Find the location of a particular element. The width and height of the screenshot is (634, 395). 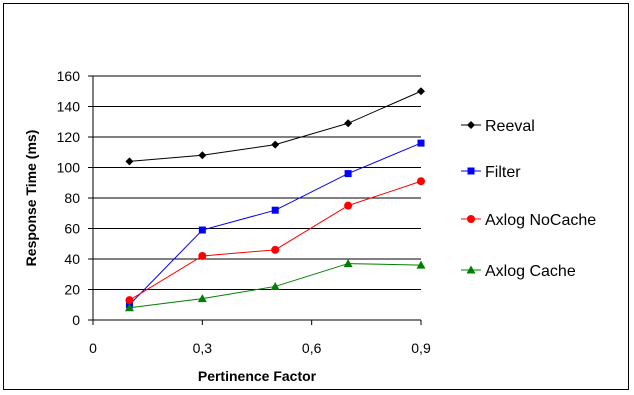

series-line-reeval is located at coordinates (275, 126).